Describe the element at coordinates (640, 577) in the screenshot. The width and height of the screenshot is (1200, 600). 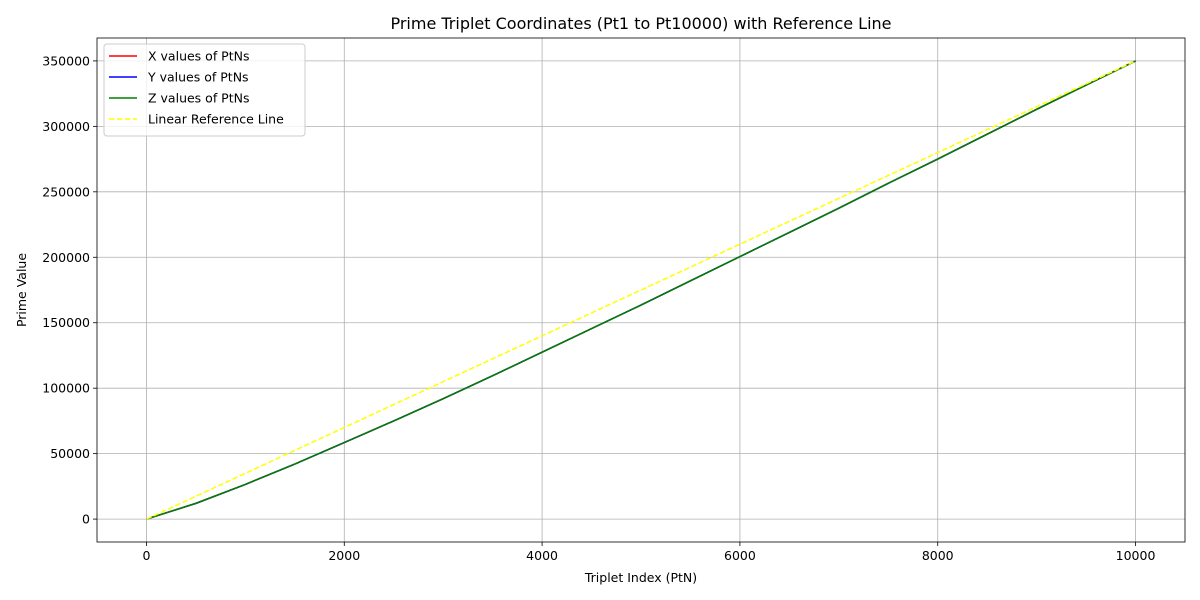
I see `x-axis-label: Triplet Index (PtN)` at that location.